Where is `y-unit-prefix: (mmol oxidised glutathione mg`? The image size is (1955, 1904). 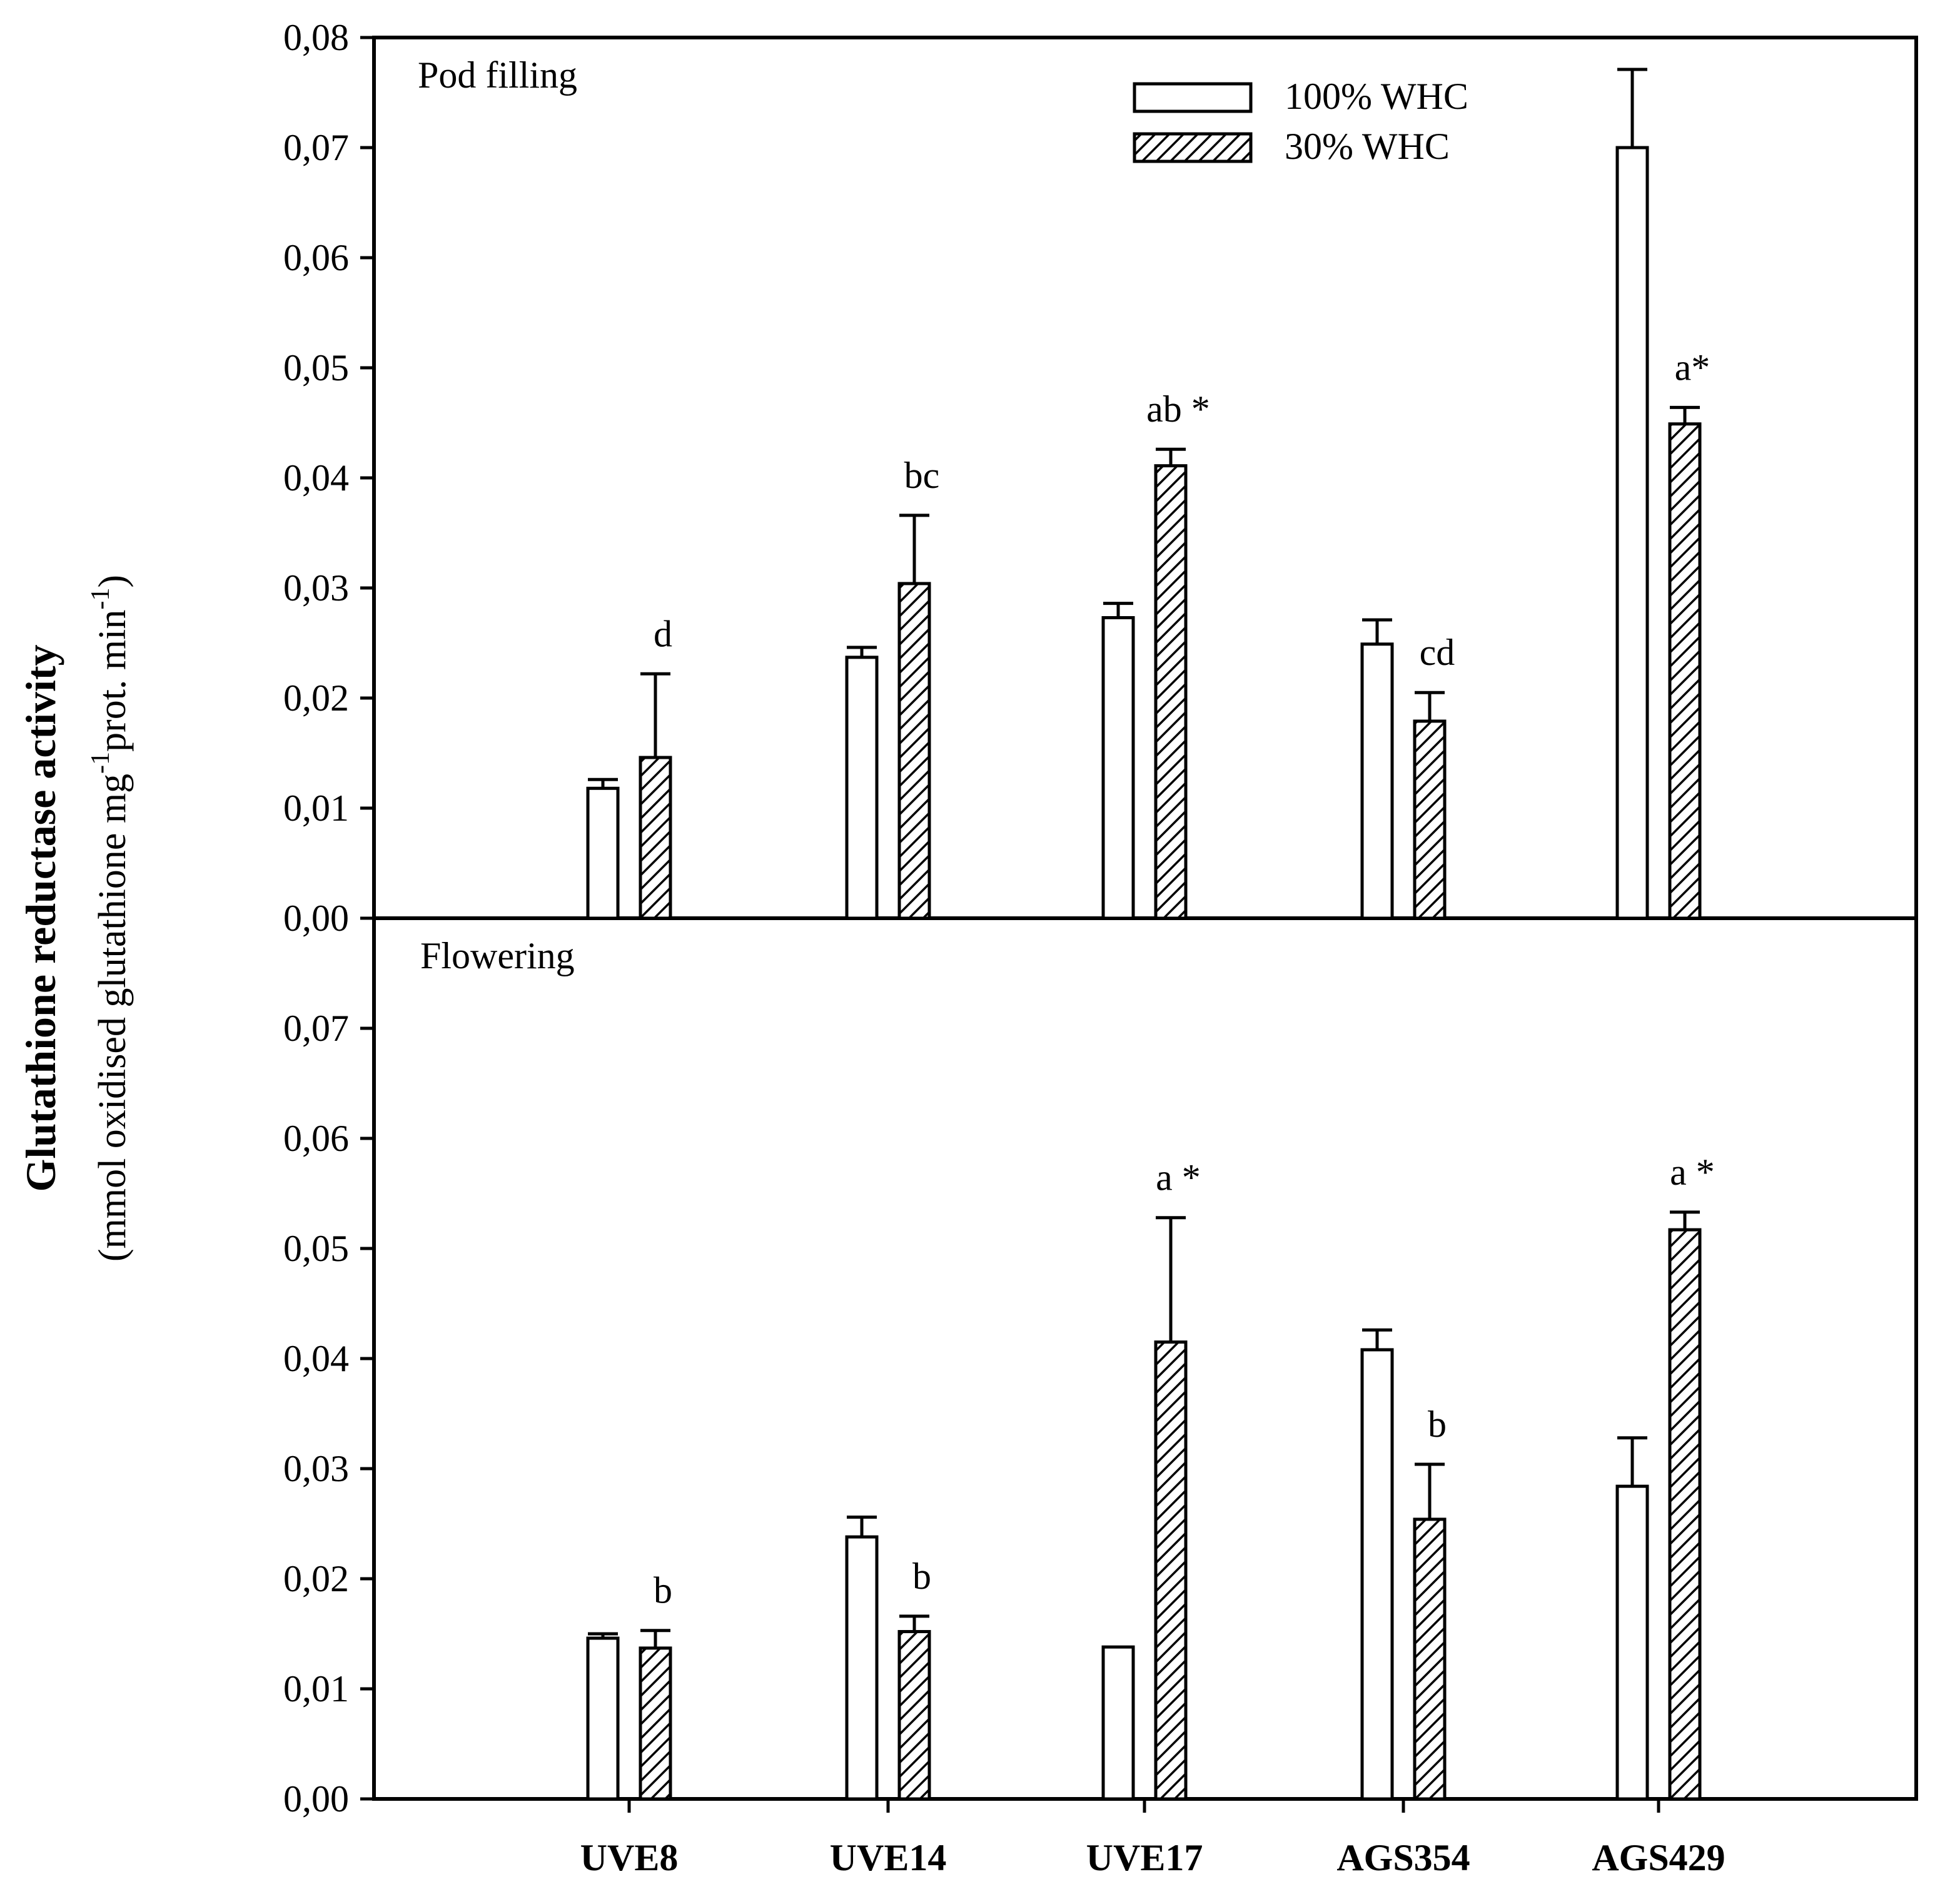
y-unit-prefix: (mmol oxidised glutathione mg is located at coordinates (112, 1018).